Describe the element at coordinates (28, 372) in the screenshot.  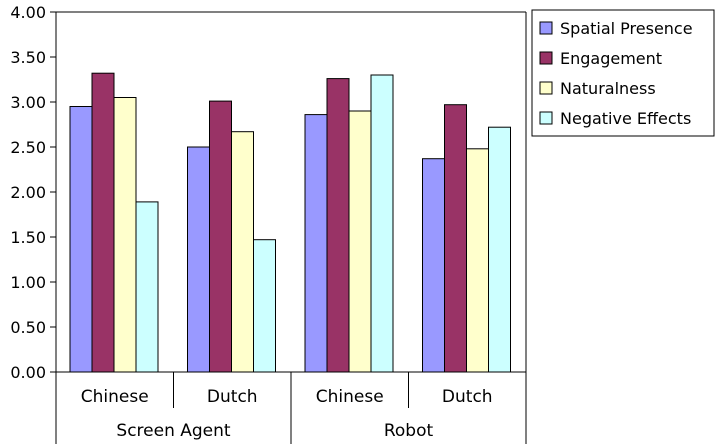
I see `y-tick-label: 0.00` at that location.